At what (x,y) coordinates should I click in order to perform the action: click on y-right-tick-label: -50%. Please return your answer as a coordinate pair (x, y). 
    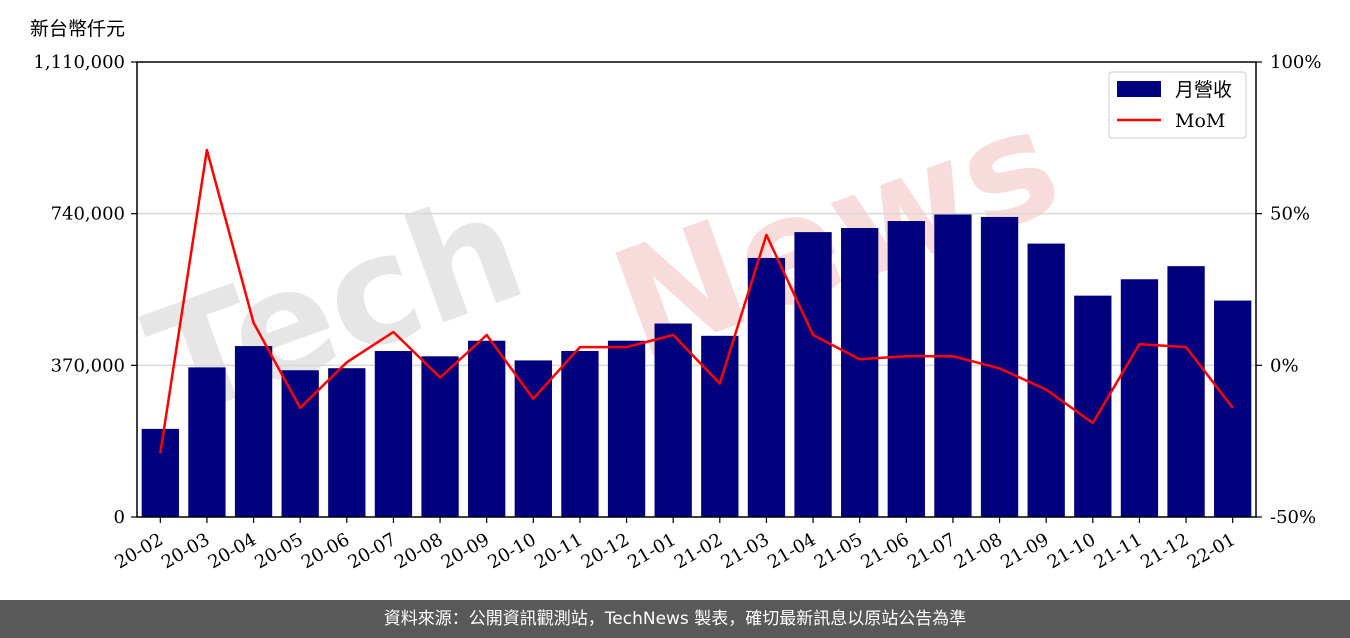
    Looking at the image, I should click on (1293, 517).